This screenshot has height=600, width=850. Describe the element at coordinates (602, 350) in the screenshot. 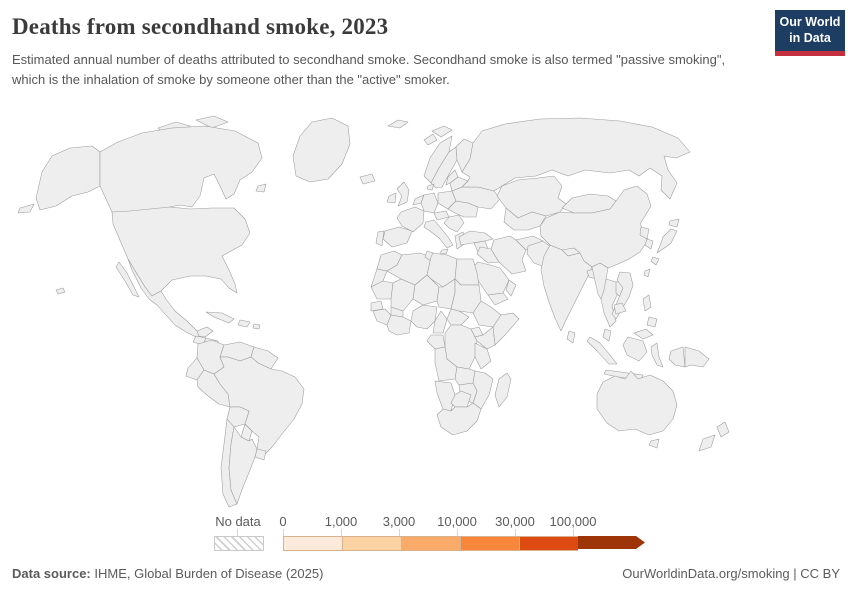

I see `country-indonesia-sumatra` at that location.